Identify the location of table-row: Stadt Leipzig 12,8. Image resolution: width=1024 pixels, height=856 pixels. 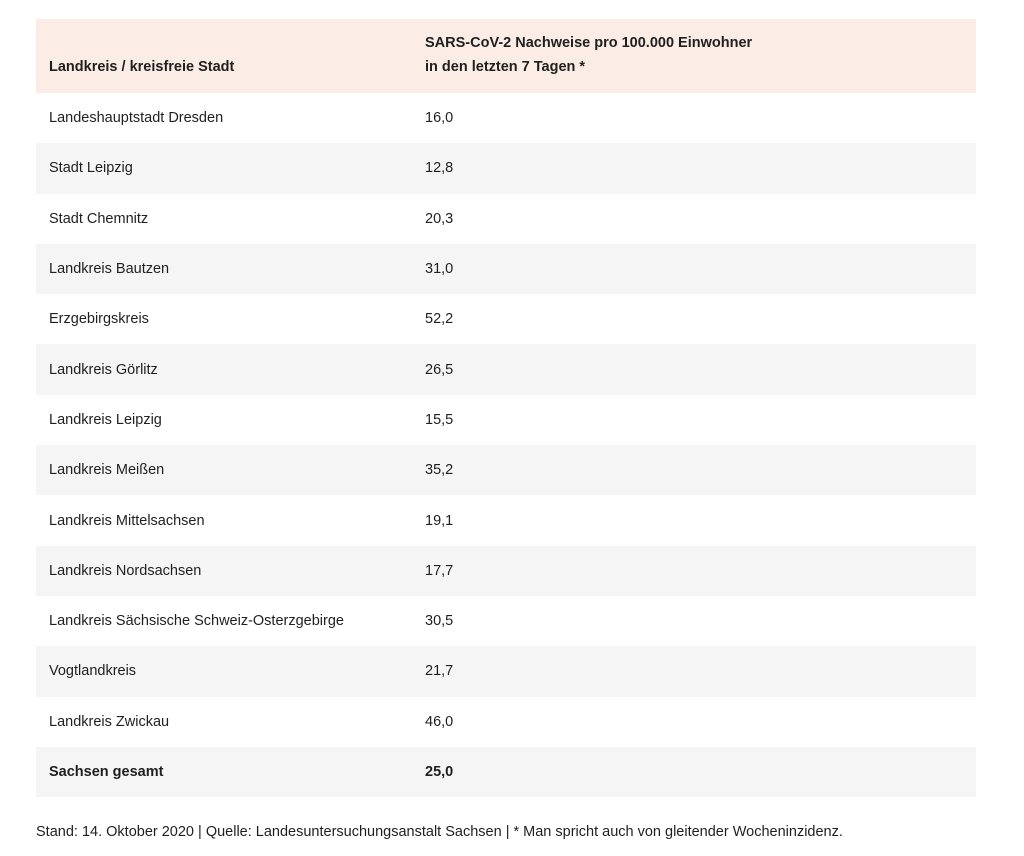
(506, 168).